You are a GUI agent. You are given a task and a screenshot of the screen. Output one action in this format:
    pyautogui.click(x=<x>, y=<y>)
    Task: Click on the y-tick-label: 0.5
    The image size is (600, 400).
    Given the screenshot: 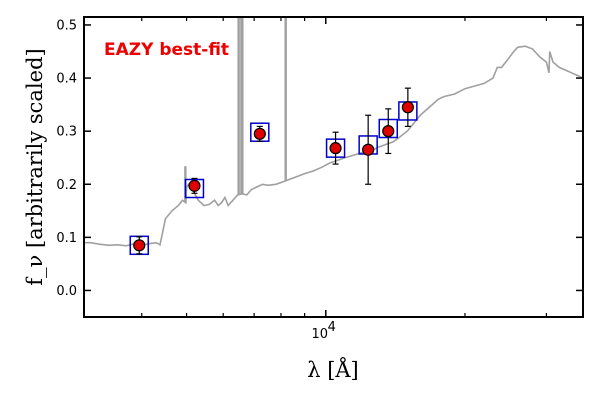 What is the action you would take?
    pyautogui.click(x=66, y=25)
    